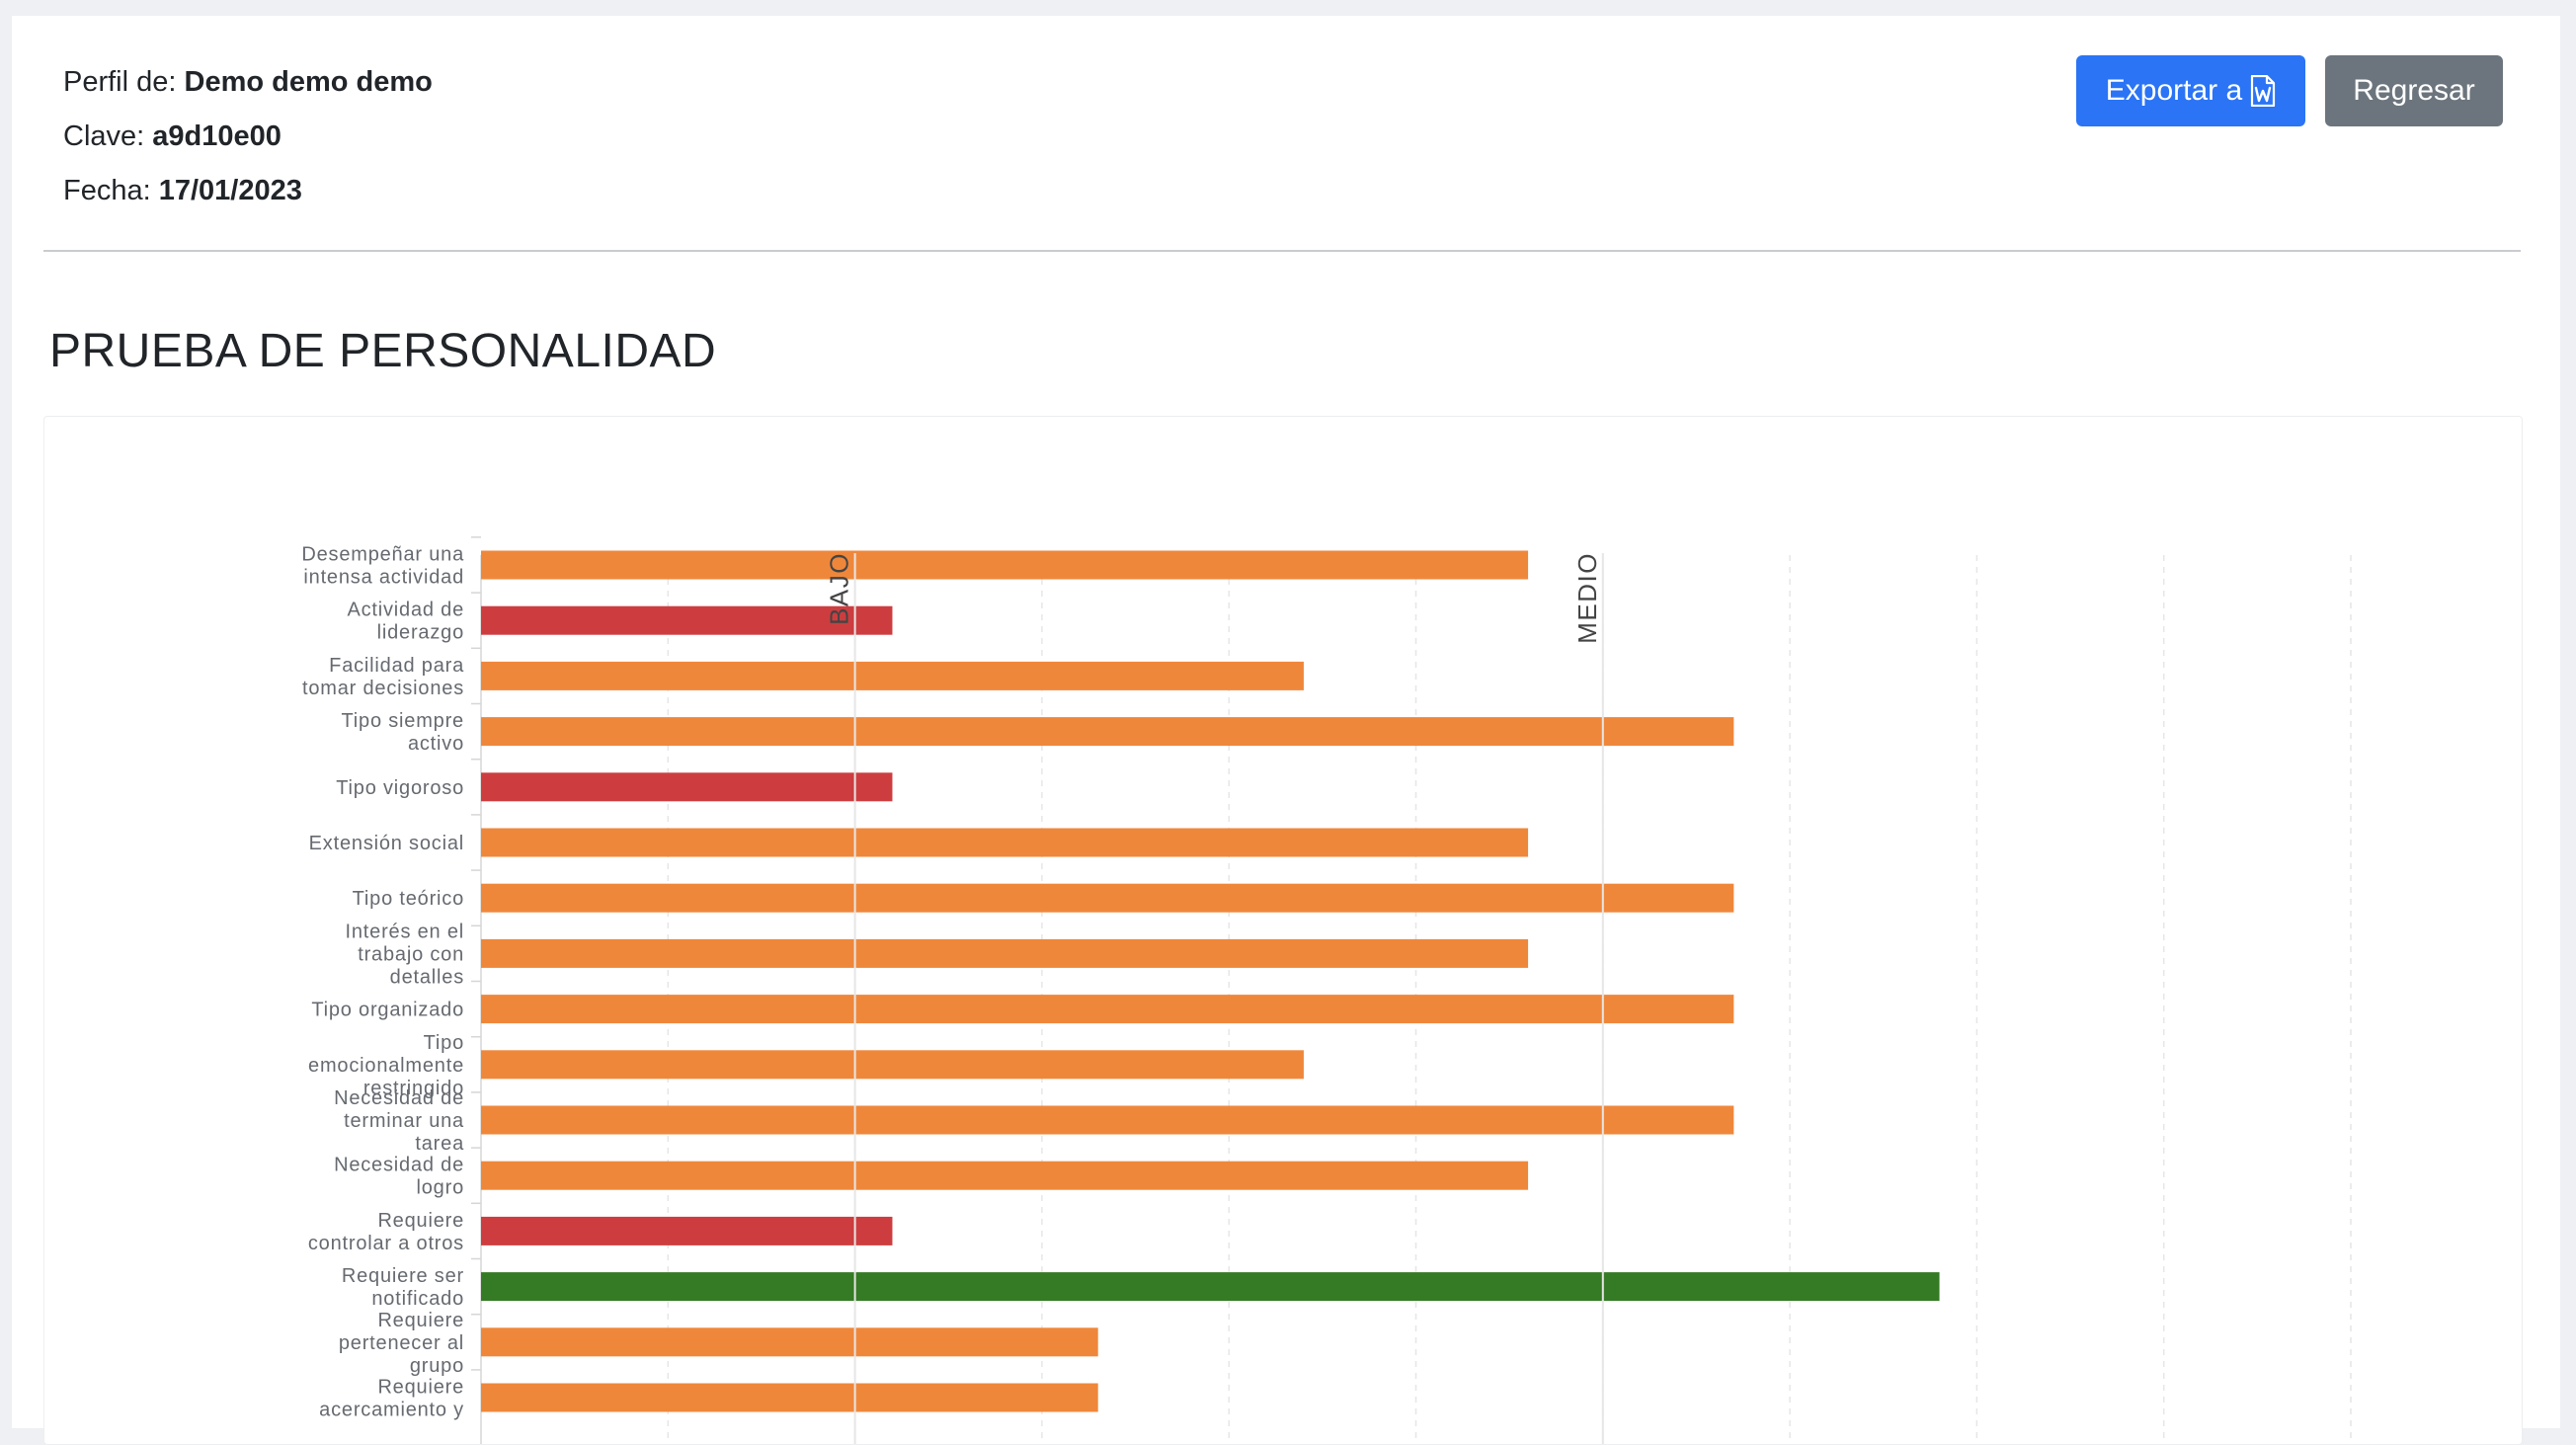 The image size is (2576, 1445). What do you see at coordinates (382, 555) in the screenshot?
I see `category-label: Desempeñar una` at bounding box center [382, 555].